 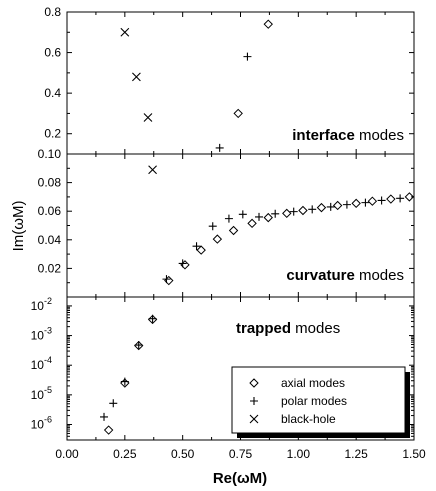 What do you see at coordinates (41, 393) in the screenshot?
I see `y-tick-label: 10⁻⁵` at bounding box center [41, 393].